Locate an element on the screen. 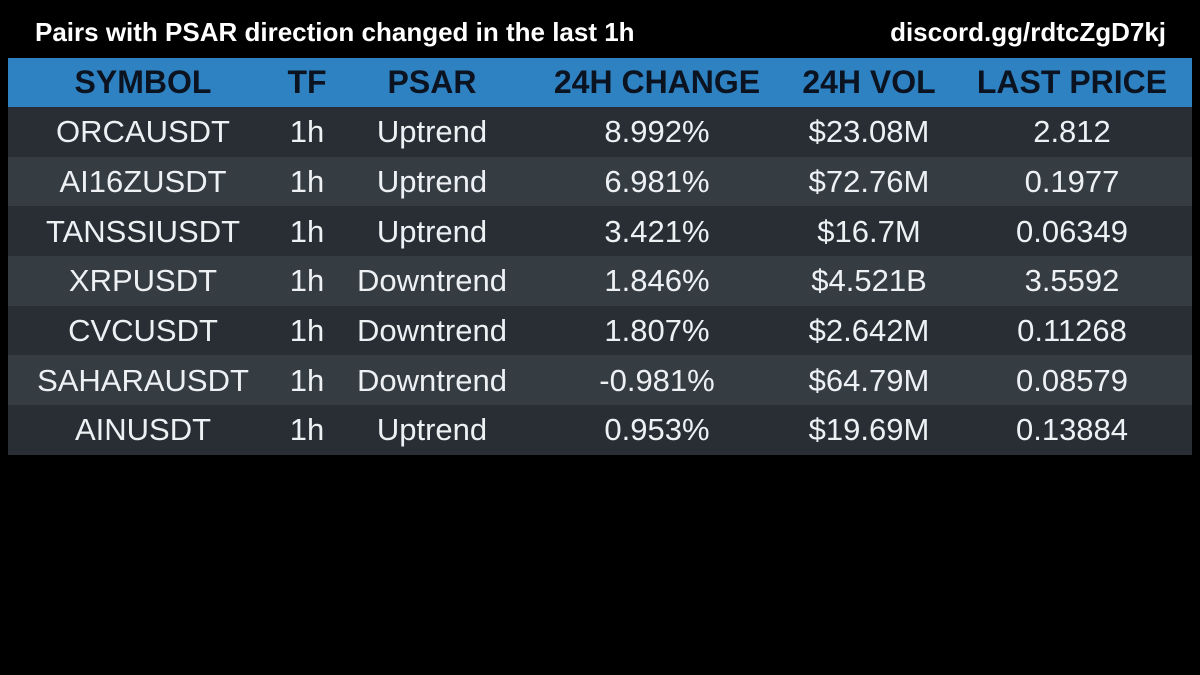 Image resolution: width=1200 pixels, height=675 pixels. discord-invite-link: discord.gg/rdtcZgD7kj is located at coordinates (1028, 32).